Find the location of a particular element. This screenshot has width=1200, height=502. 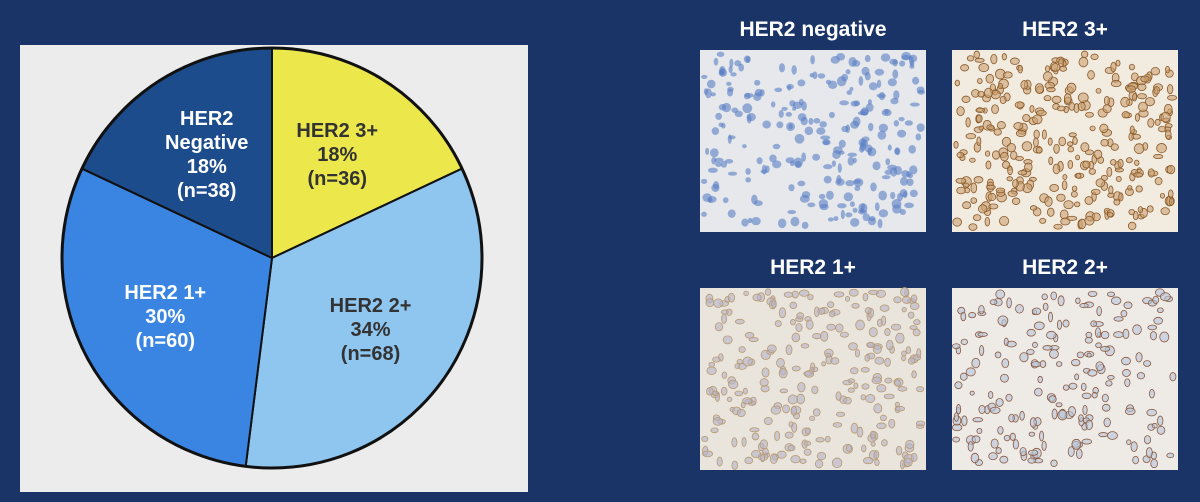

slice-label: HER2 Negative 18% (n=38) is located at coordinates (207, 155).